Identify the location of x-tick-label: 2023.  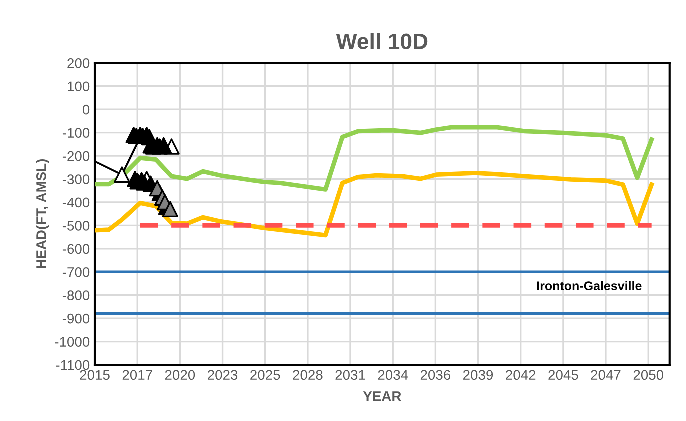
(223, 375).